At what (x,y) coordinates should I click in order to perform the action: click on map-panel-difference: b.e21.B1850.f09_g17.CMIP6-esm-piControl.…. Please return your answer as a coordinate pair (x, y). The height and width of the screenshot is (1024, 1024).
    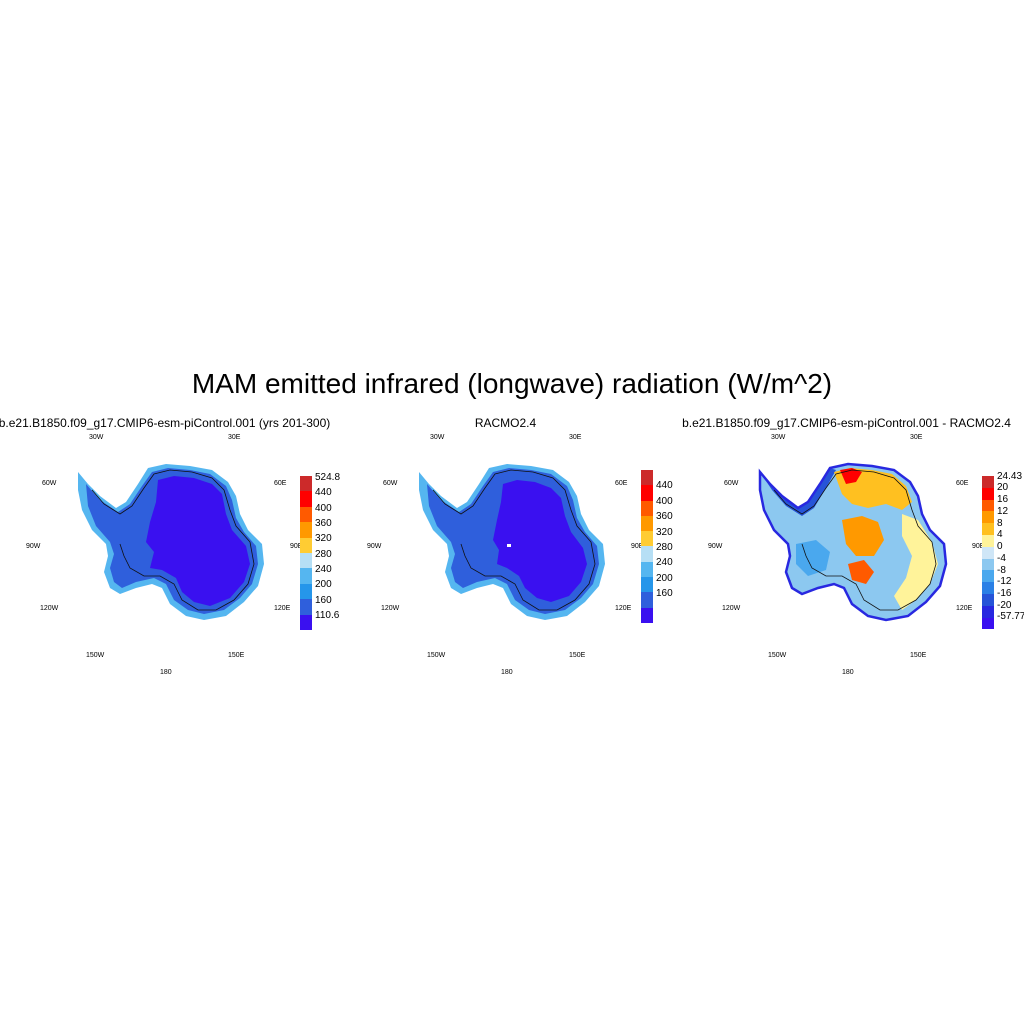
    Looking at the image, I should click on (853, 547).